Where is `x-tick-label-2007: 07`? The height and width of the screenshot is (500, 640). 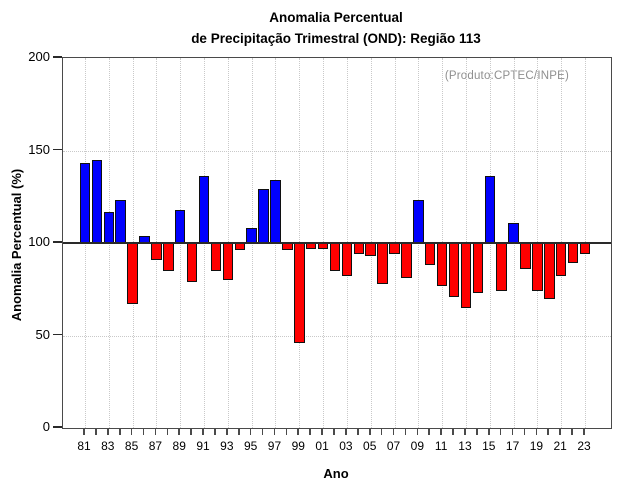 x-tick-label-2007: 07 is located at coordinates (393, 446).